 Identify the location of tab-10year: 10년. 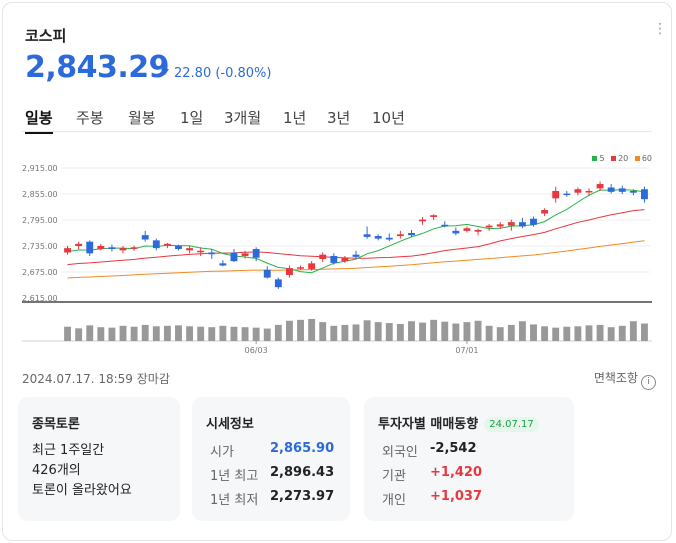
(388, 118).